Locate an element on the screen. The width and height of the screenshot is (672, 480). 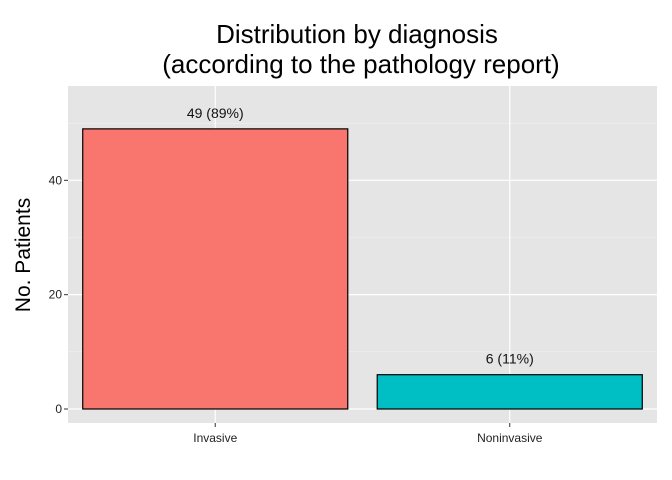
bar-label-noninvasive: 6 (11%) is located at coordinates (510, 359).